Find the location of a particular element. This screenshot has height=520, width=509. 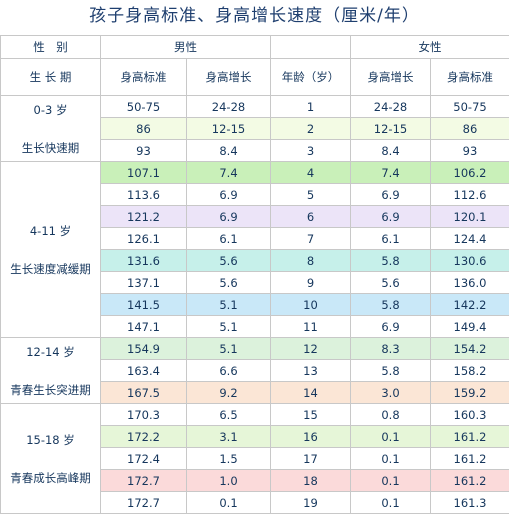

header-row: 性 别 男性 女性 is located at coordinates (254, 47).